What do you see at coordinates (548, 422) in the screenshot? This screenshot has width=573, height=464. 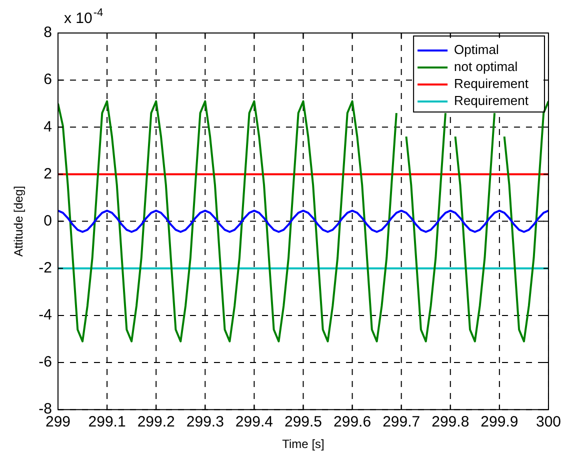 I see `x-tick-label: 300` at bounding box center [548, 422].